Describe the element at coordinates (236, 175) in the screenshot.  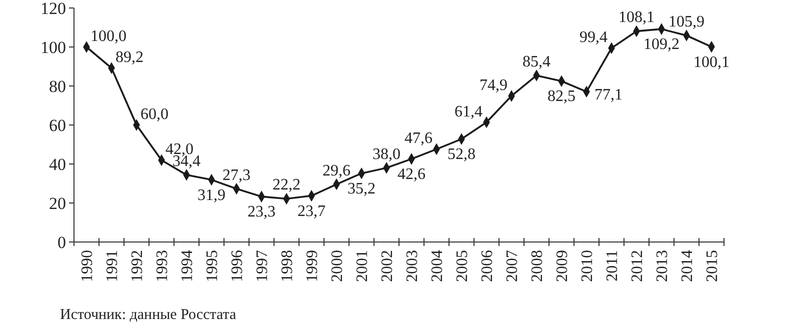
I see `data-label: 27,3` at that location.